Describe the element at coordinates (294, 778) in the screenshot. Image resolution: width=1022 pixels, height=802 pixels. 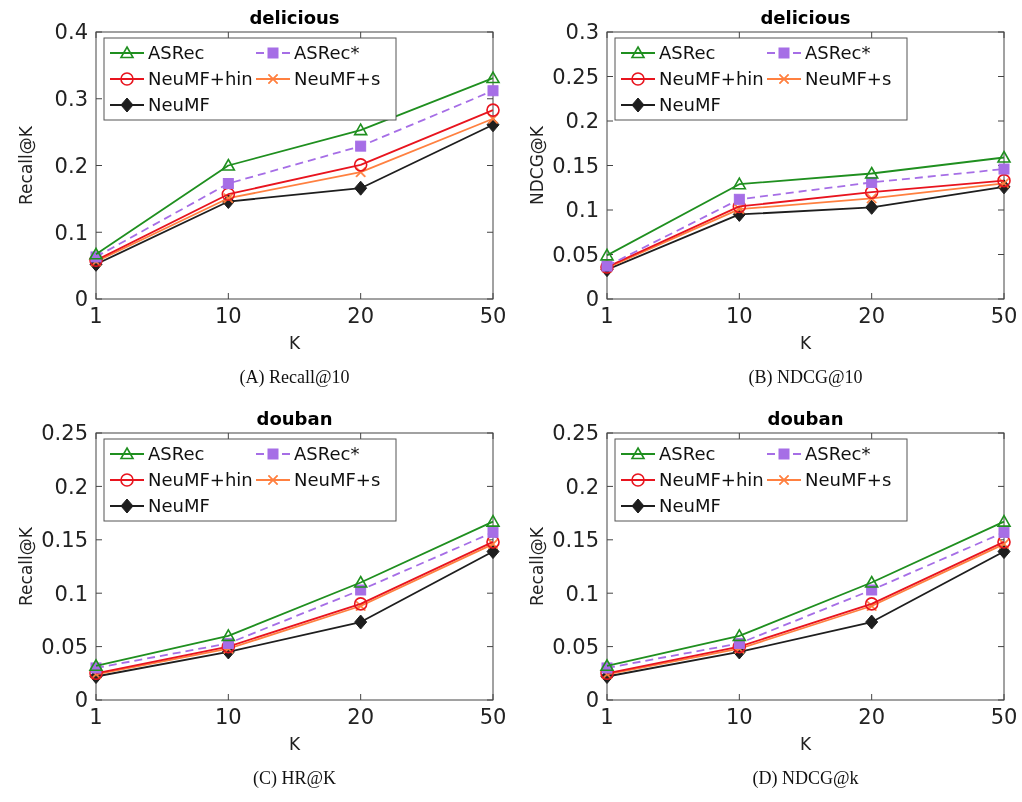
I see `text: (C) HR@K` at that location.